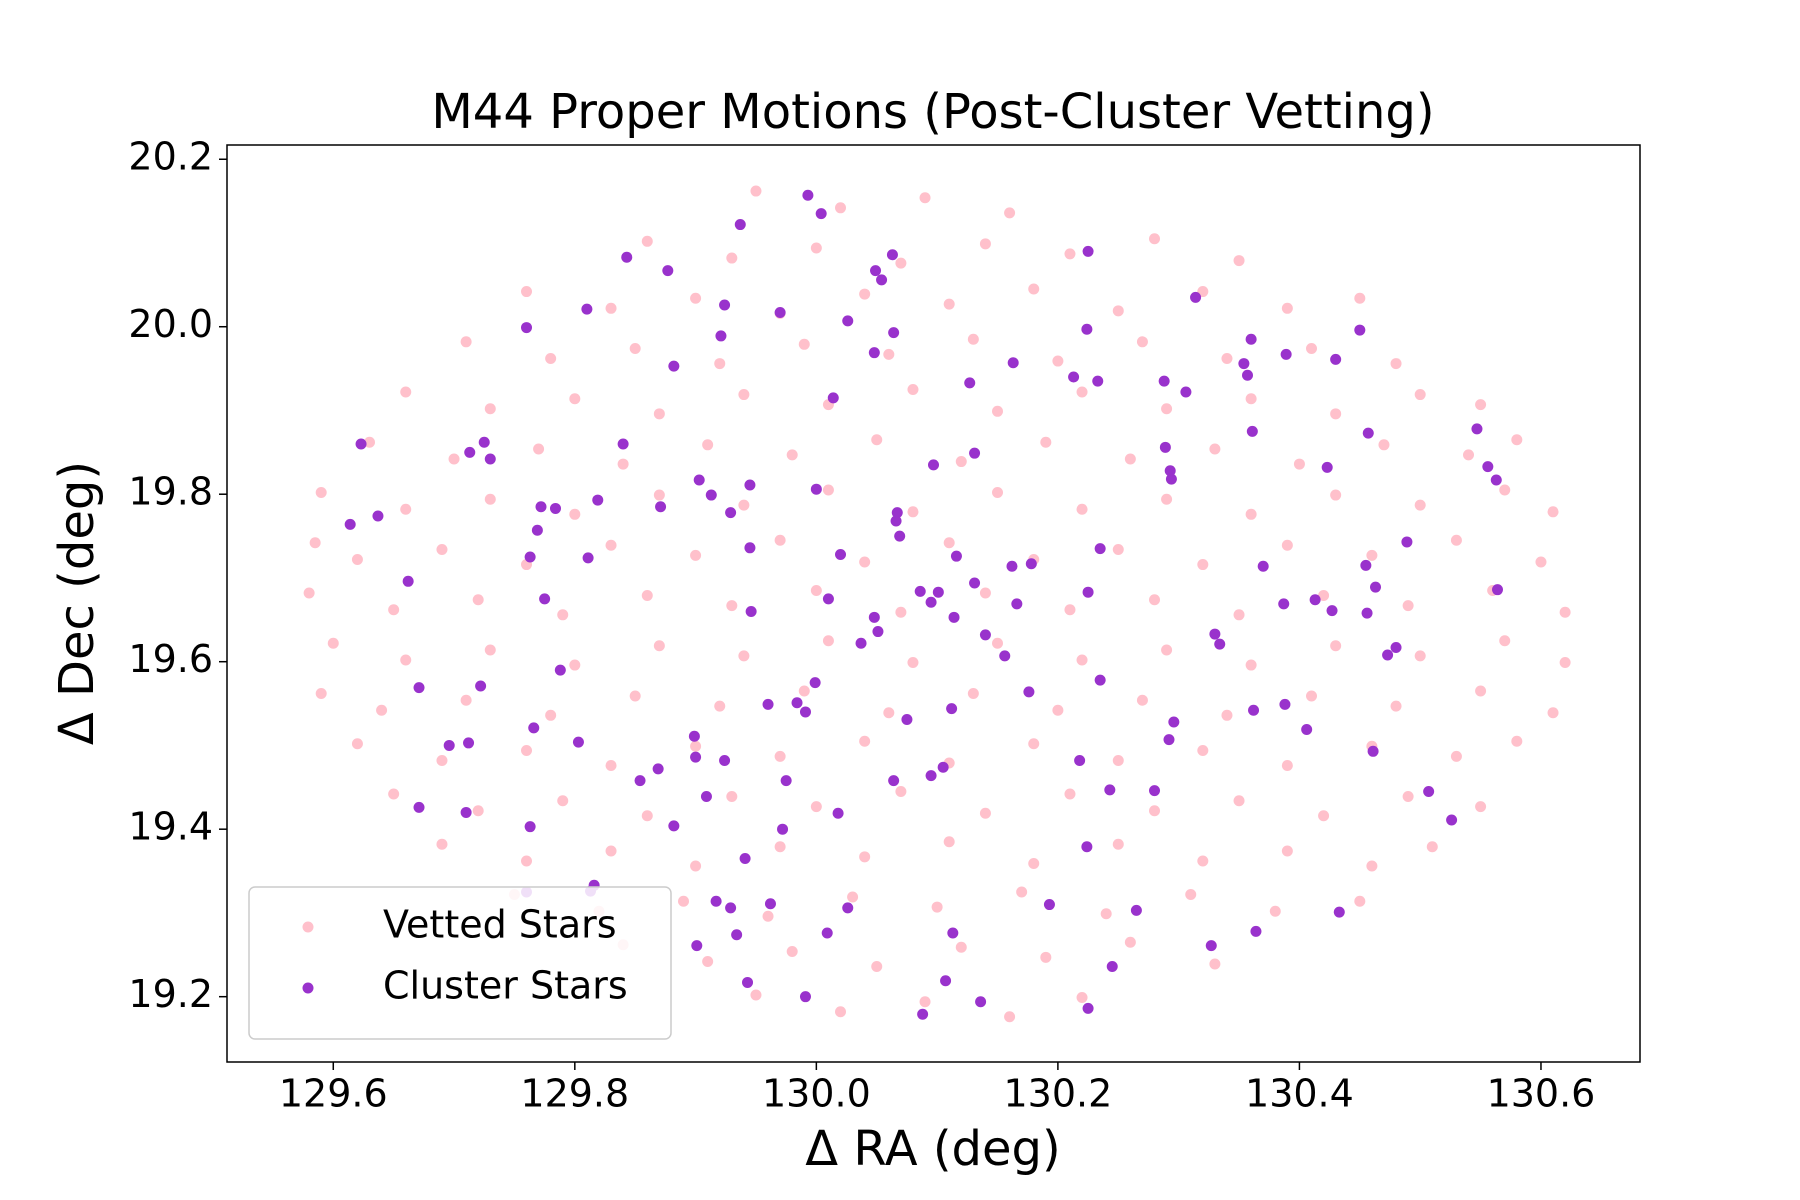 The image size is (1800, 1200). I want to click on x-axis-label: Δ RA (deg), so click(933, 1149).